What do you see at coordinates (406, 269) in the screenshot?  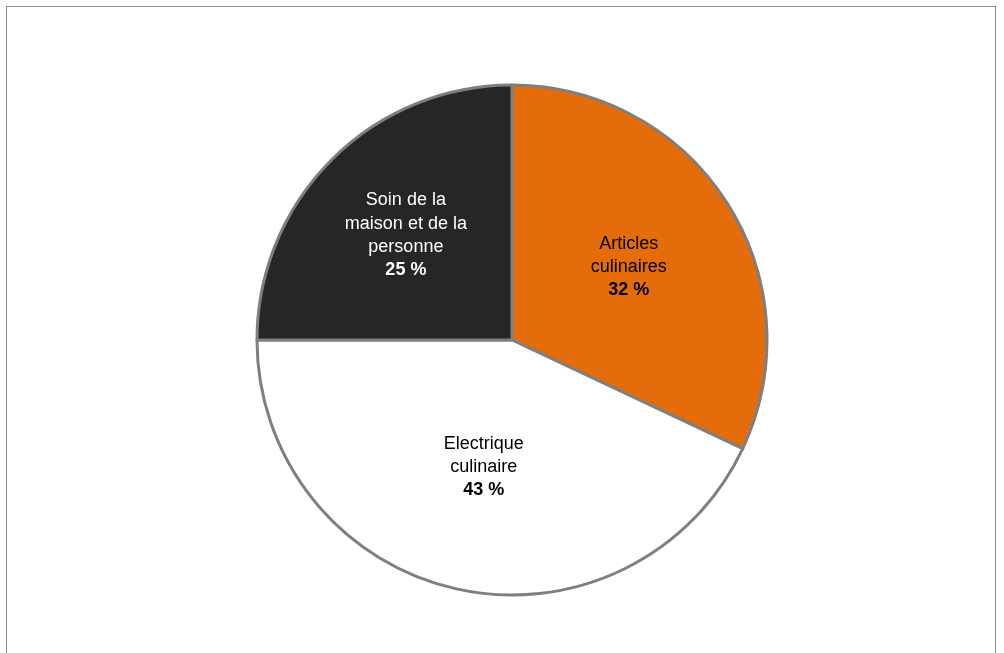 I see `data-label: 25 %` at bounding box center [406, 269].